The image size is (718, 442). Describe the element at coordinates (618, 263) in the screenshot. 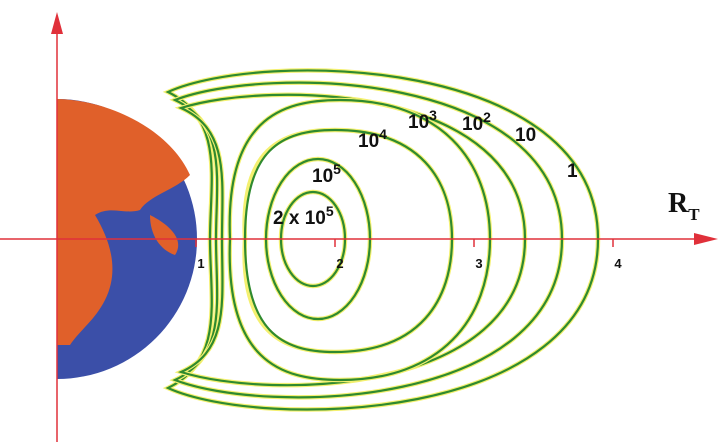

I see `tick-label: 4` at that location.